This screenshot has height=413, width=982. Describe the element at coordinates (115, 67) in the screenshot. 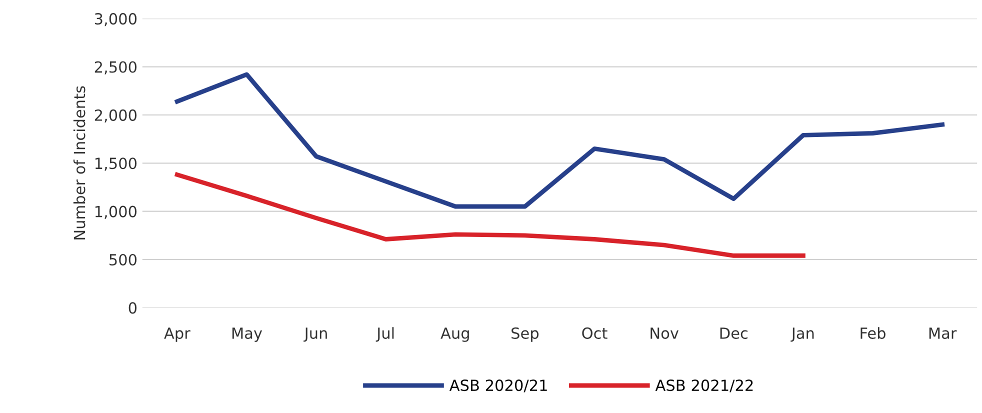

I see `y-tick-label: 2,500` at that location.